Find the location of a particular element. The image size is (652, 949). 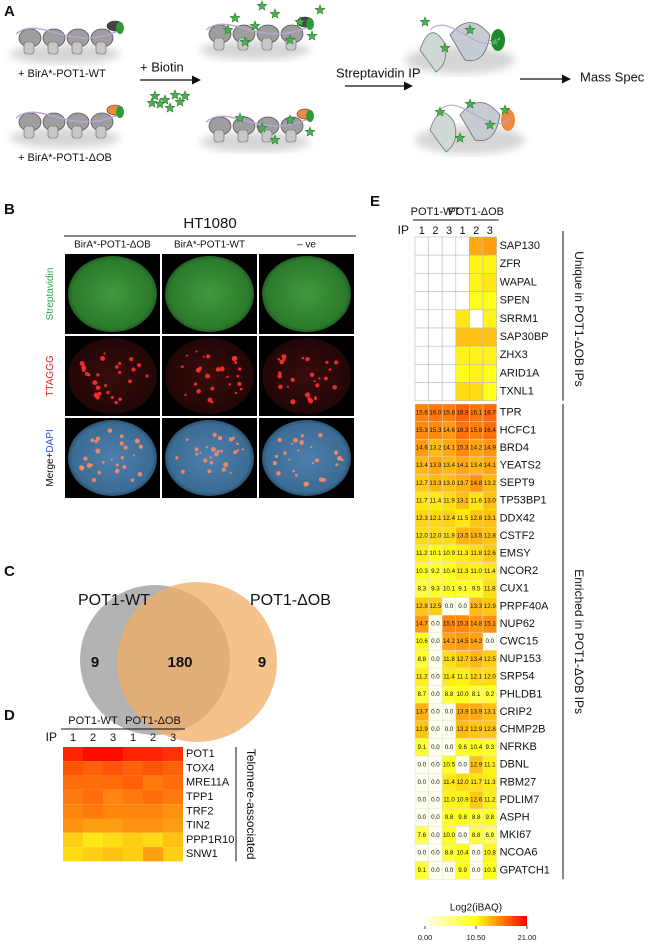

cell-value: 15.3 is located at coordinates (463, 624).